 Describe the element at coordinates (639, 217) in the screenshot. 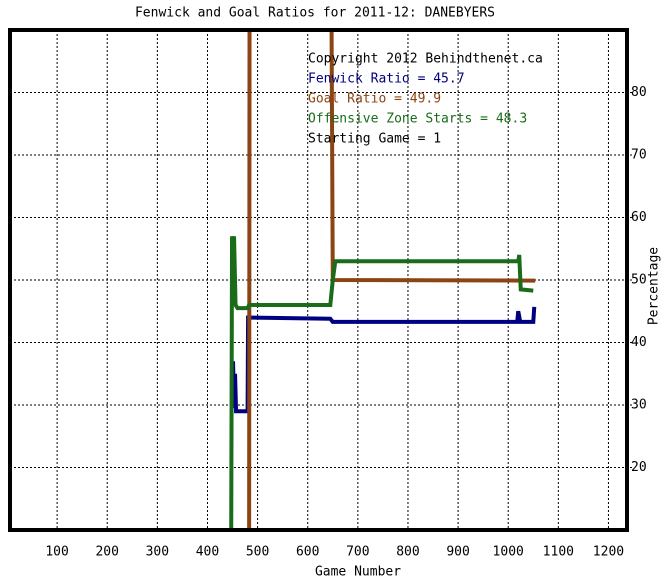

I see `y-tick-label: 60` at that location.